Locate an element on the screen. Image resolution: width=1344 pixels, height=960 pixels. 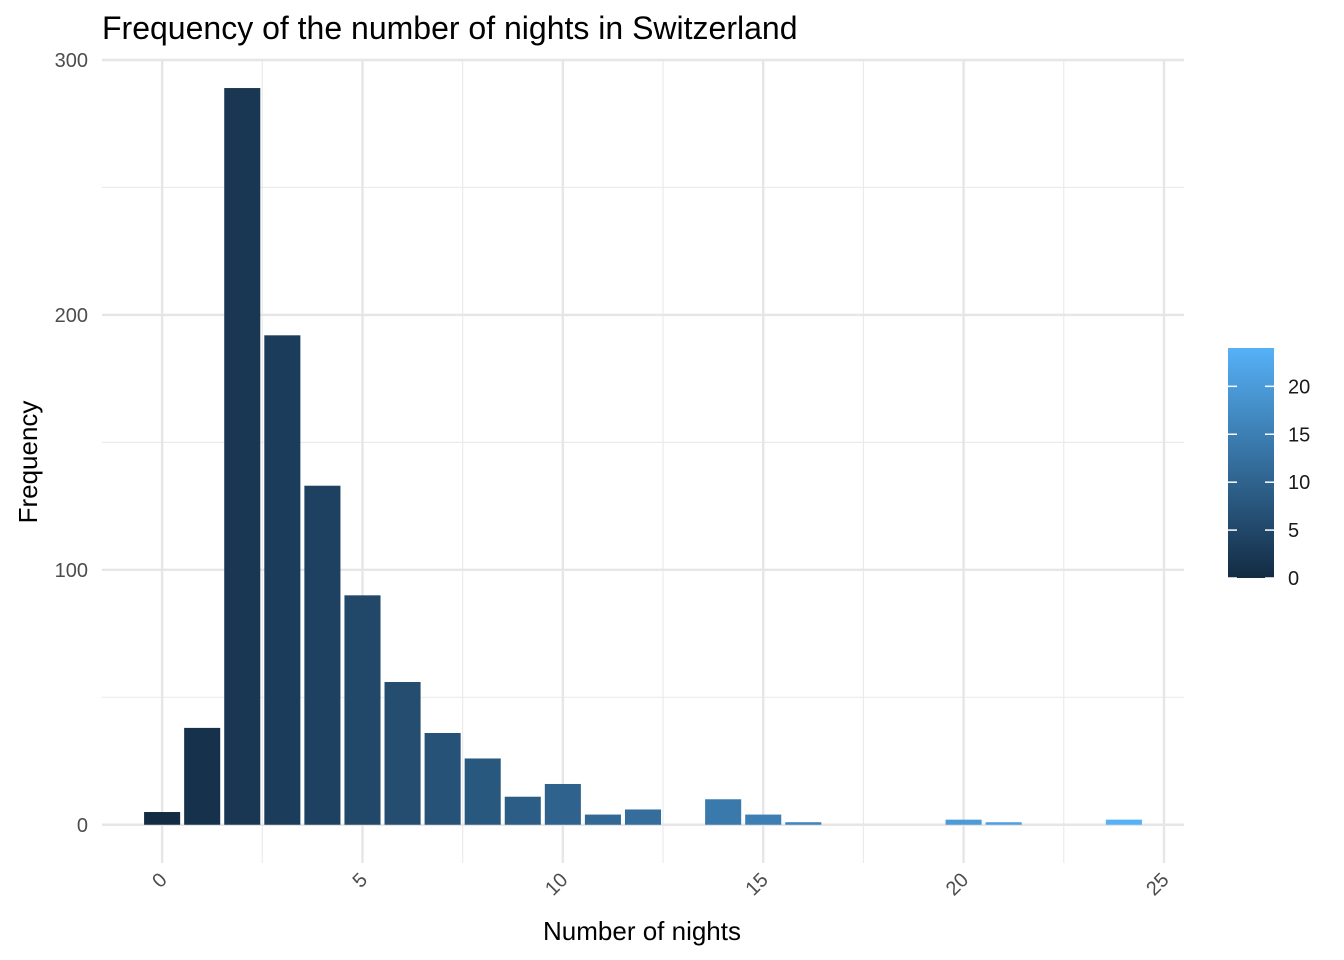
x-tick-label: 10 is located at coordinates (556, 884).